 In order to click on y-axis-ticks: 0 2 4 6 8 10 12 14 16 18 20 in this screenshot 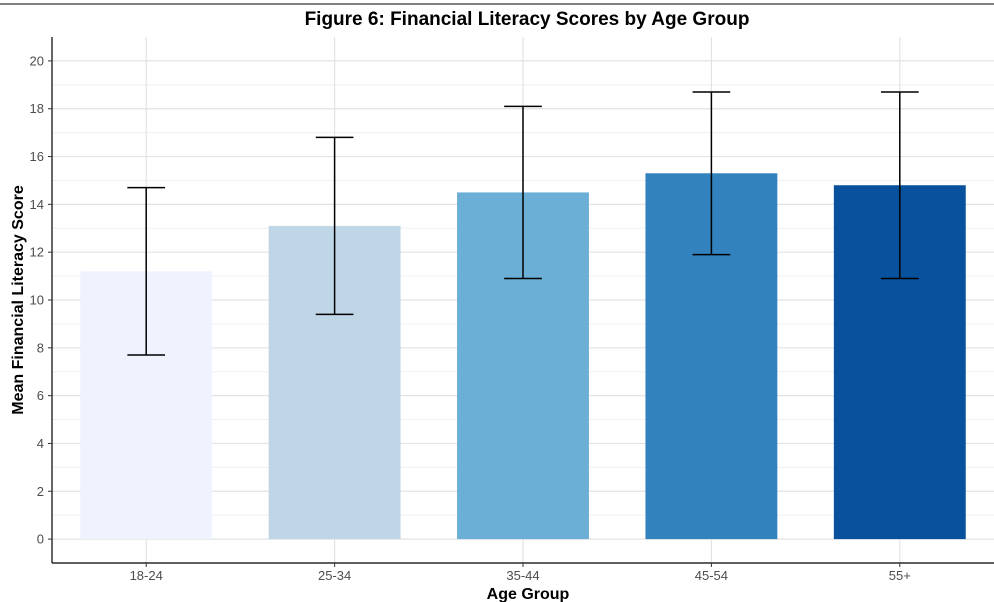, I will do `click(41, 300)`.